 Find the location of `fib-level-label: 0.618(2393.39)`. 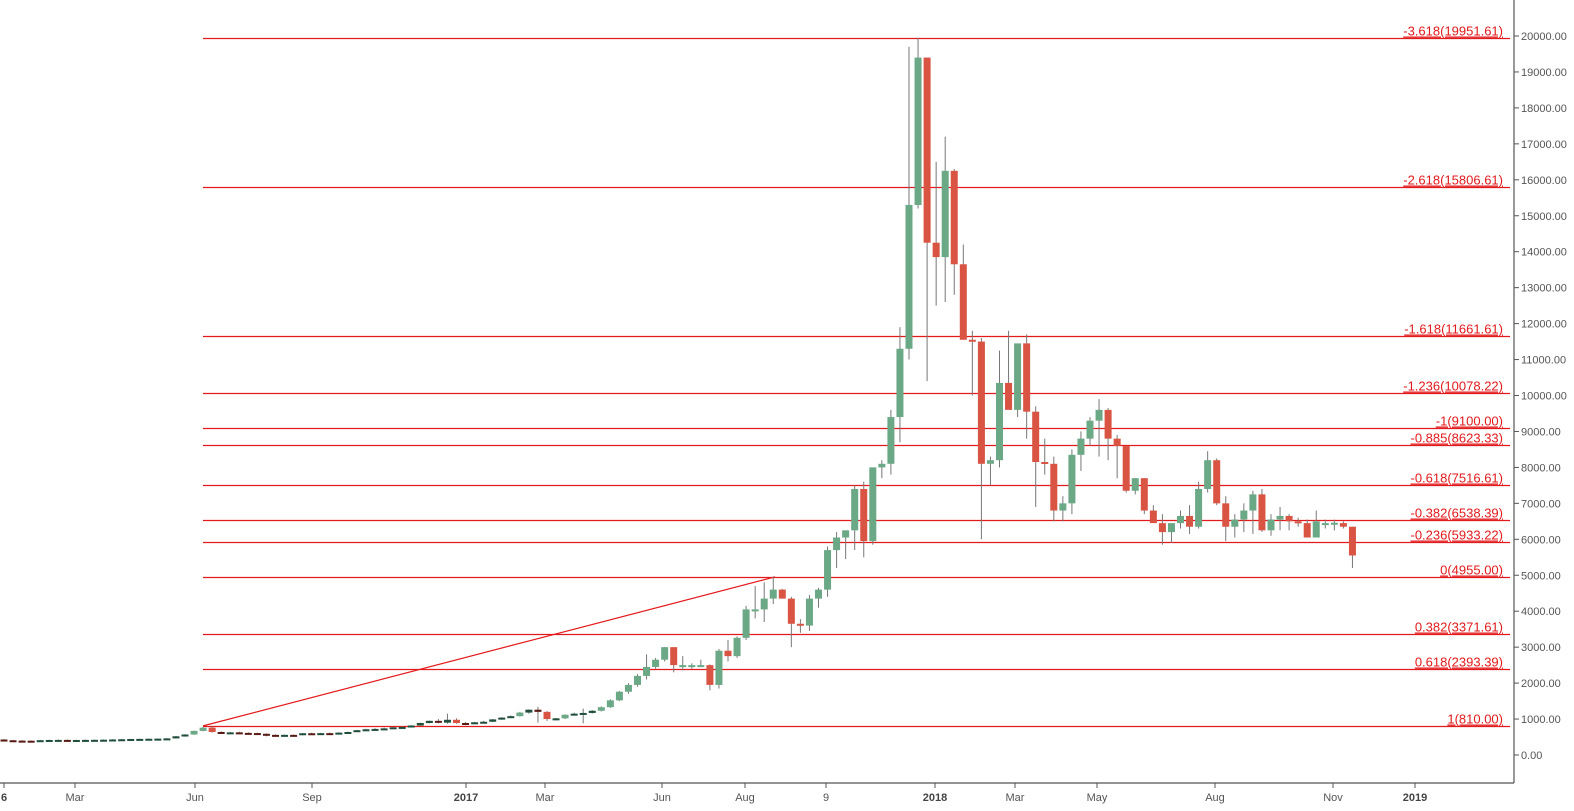

fib-level-label: 0.618(2393.39) is located at coordinates (1459, 662).